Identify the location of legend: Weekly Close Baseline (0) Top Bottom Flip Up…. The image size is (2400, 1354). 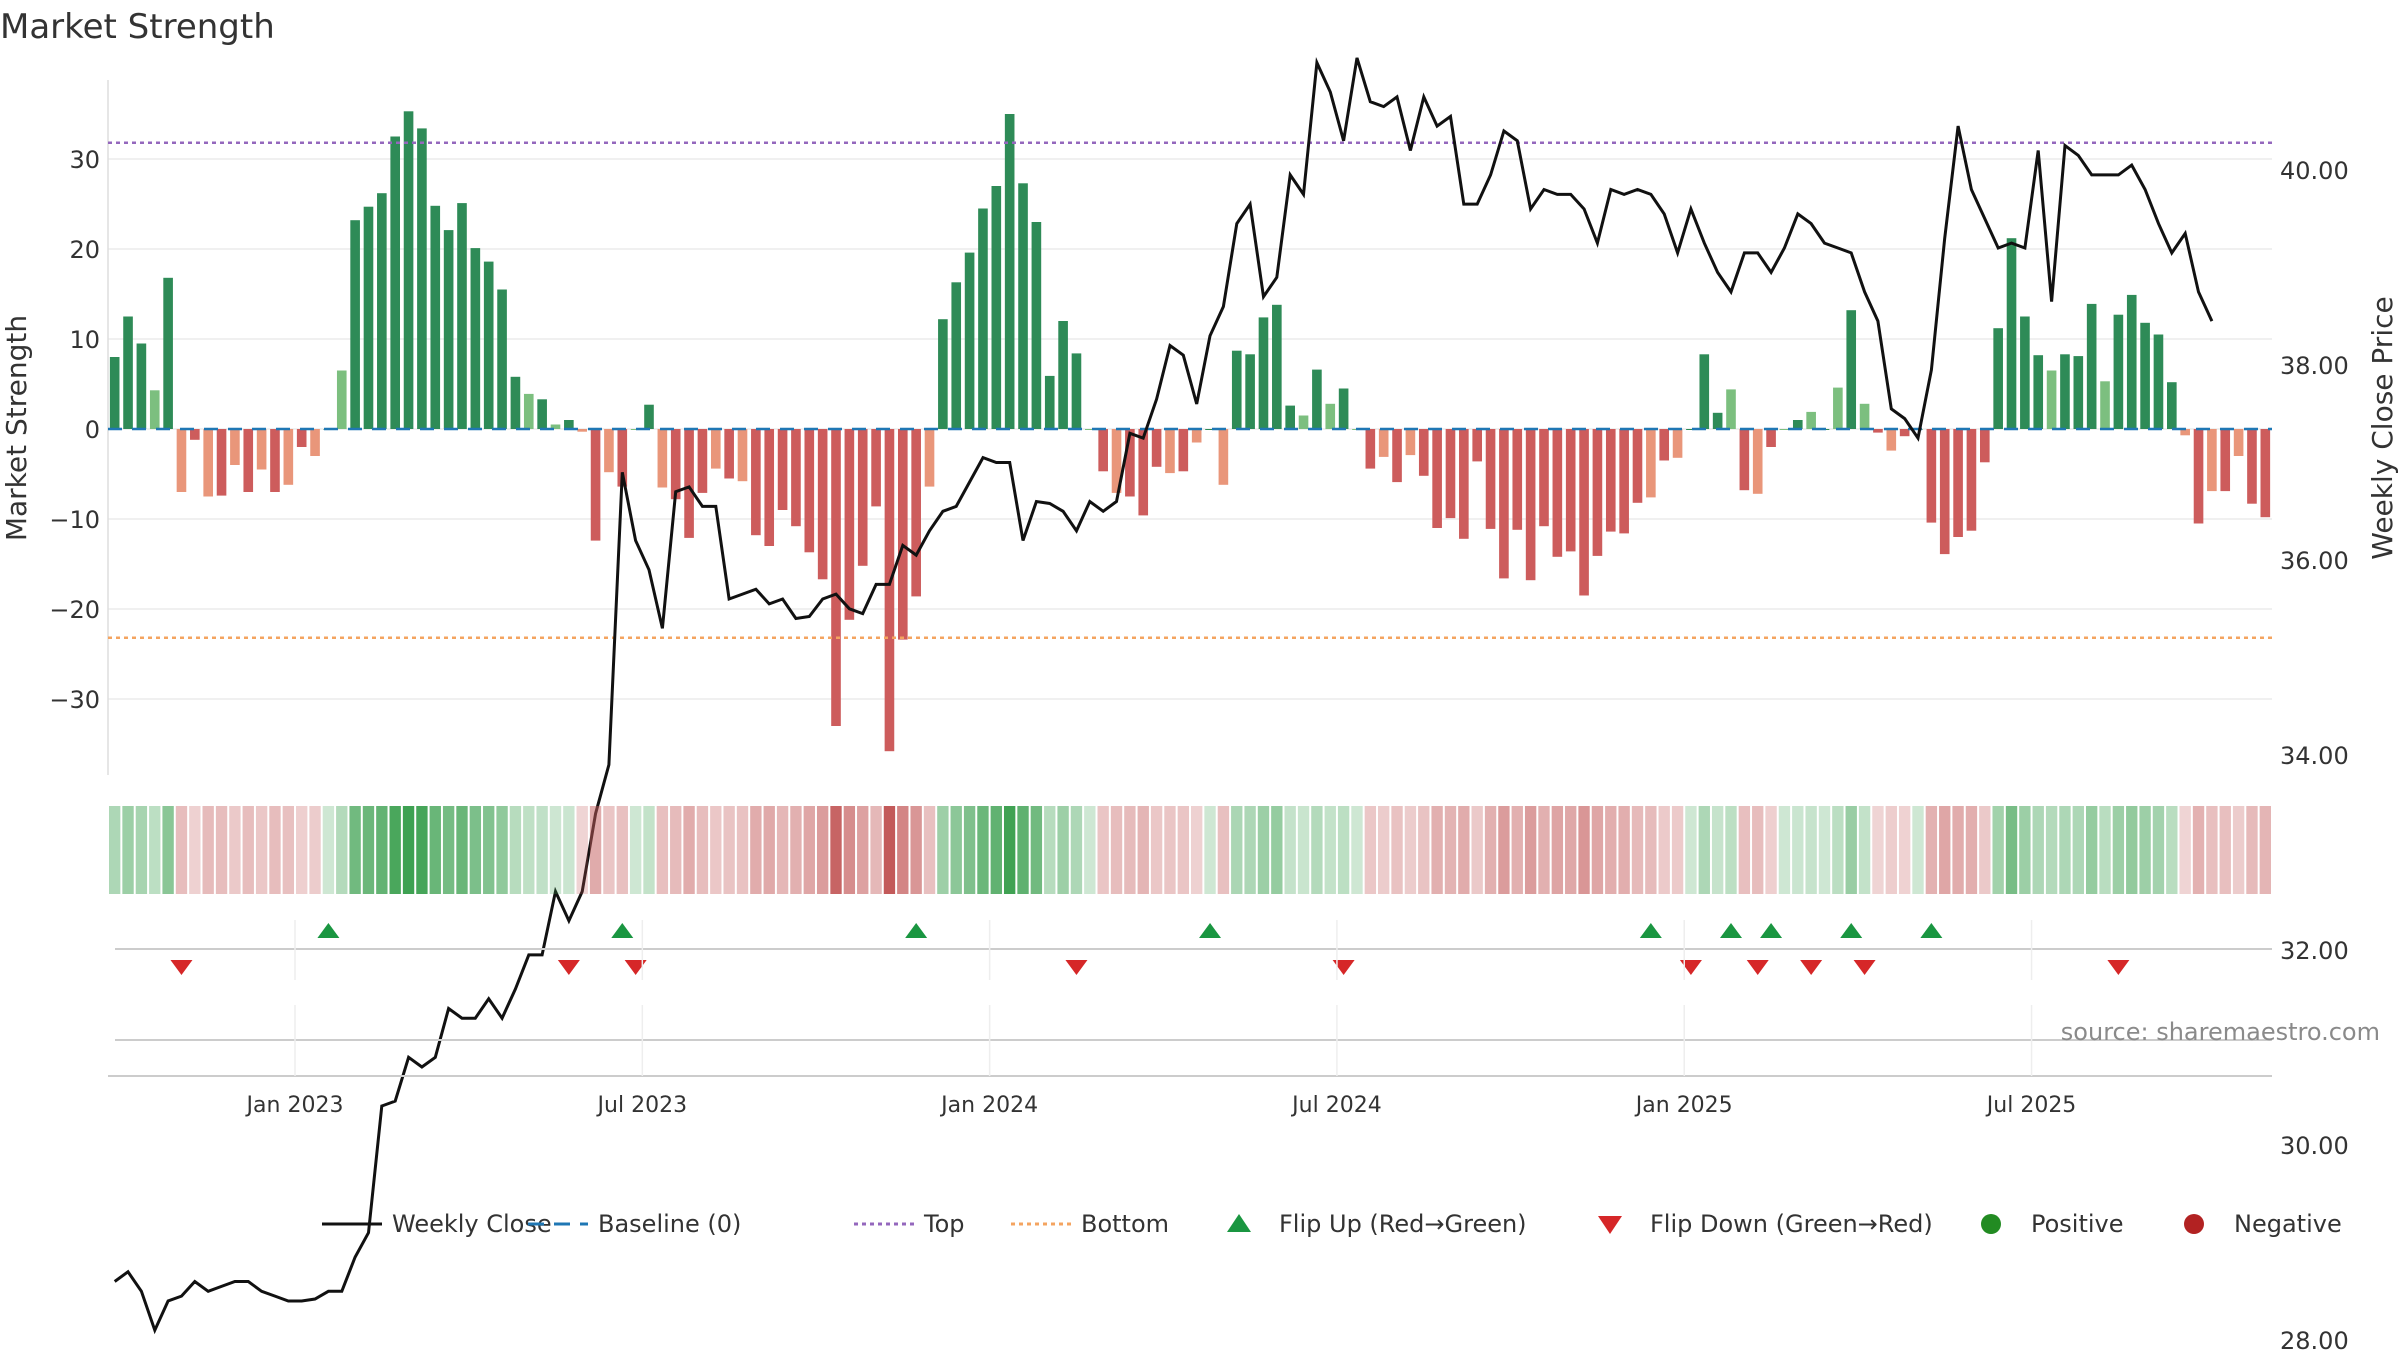
(1332, 1224).